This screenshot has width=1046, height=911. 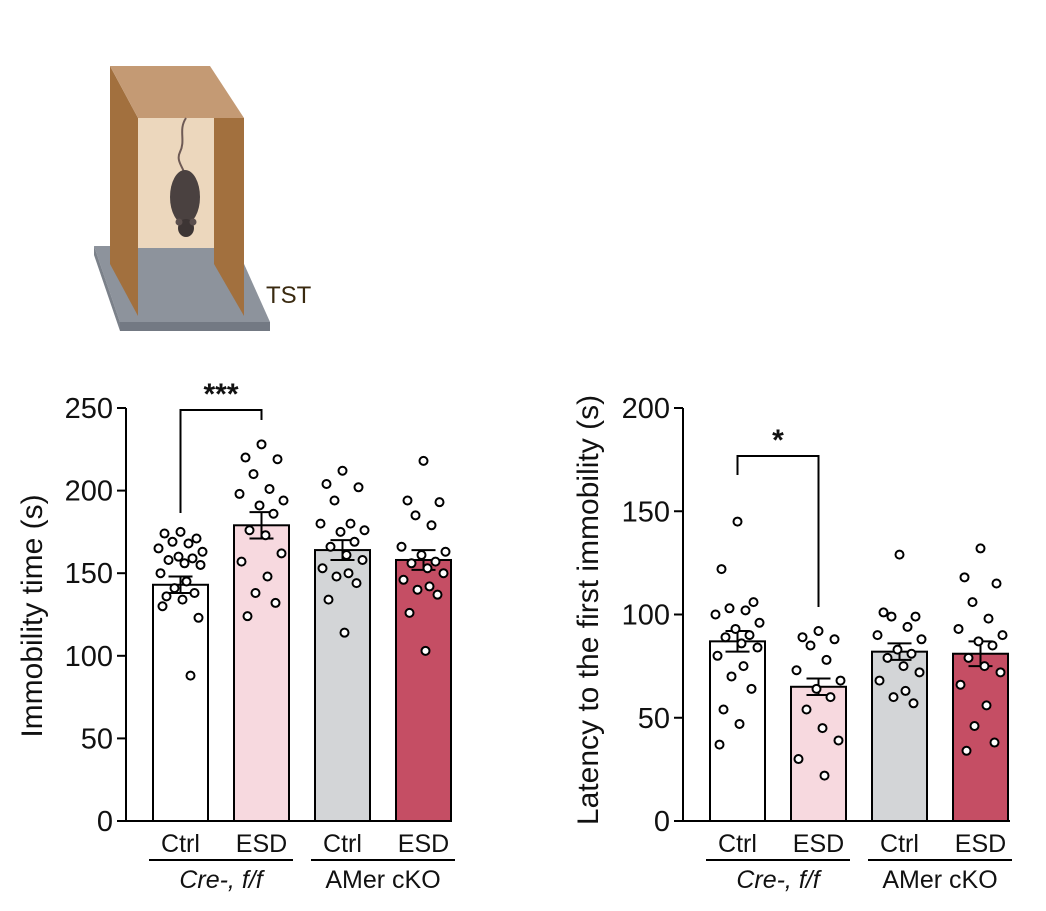 What do you see at coordinates (382, 880) in the screenshot?
I see `group-label: AMer cKO` at bounding box center [382, 880].